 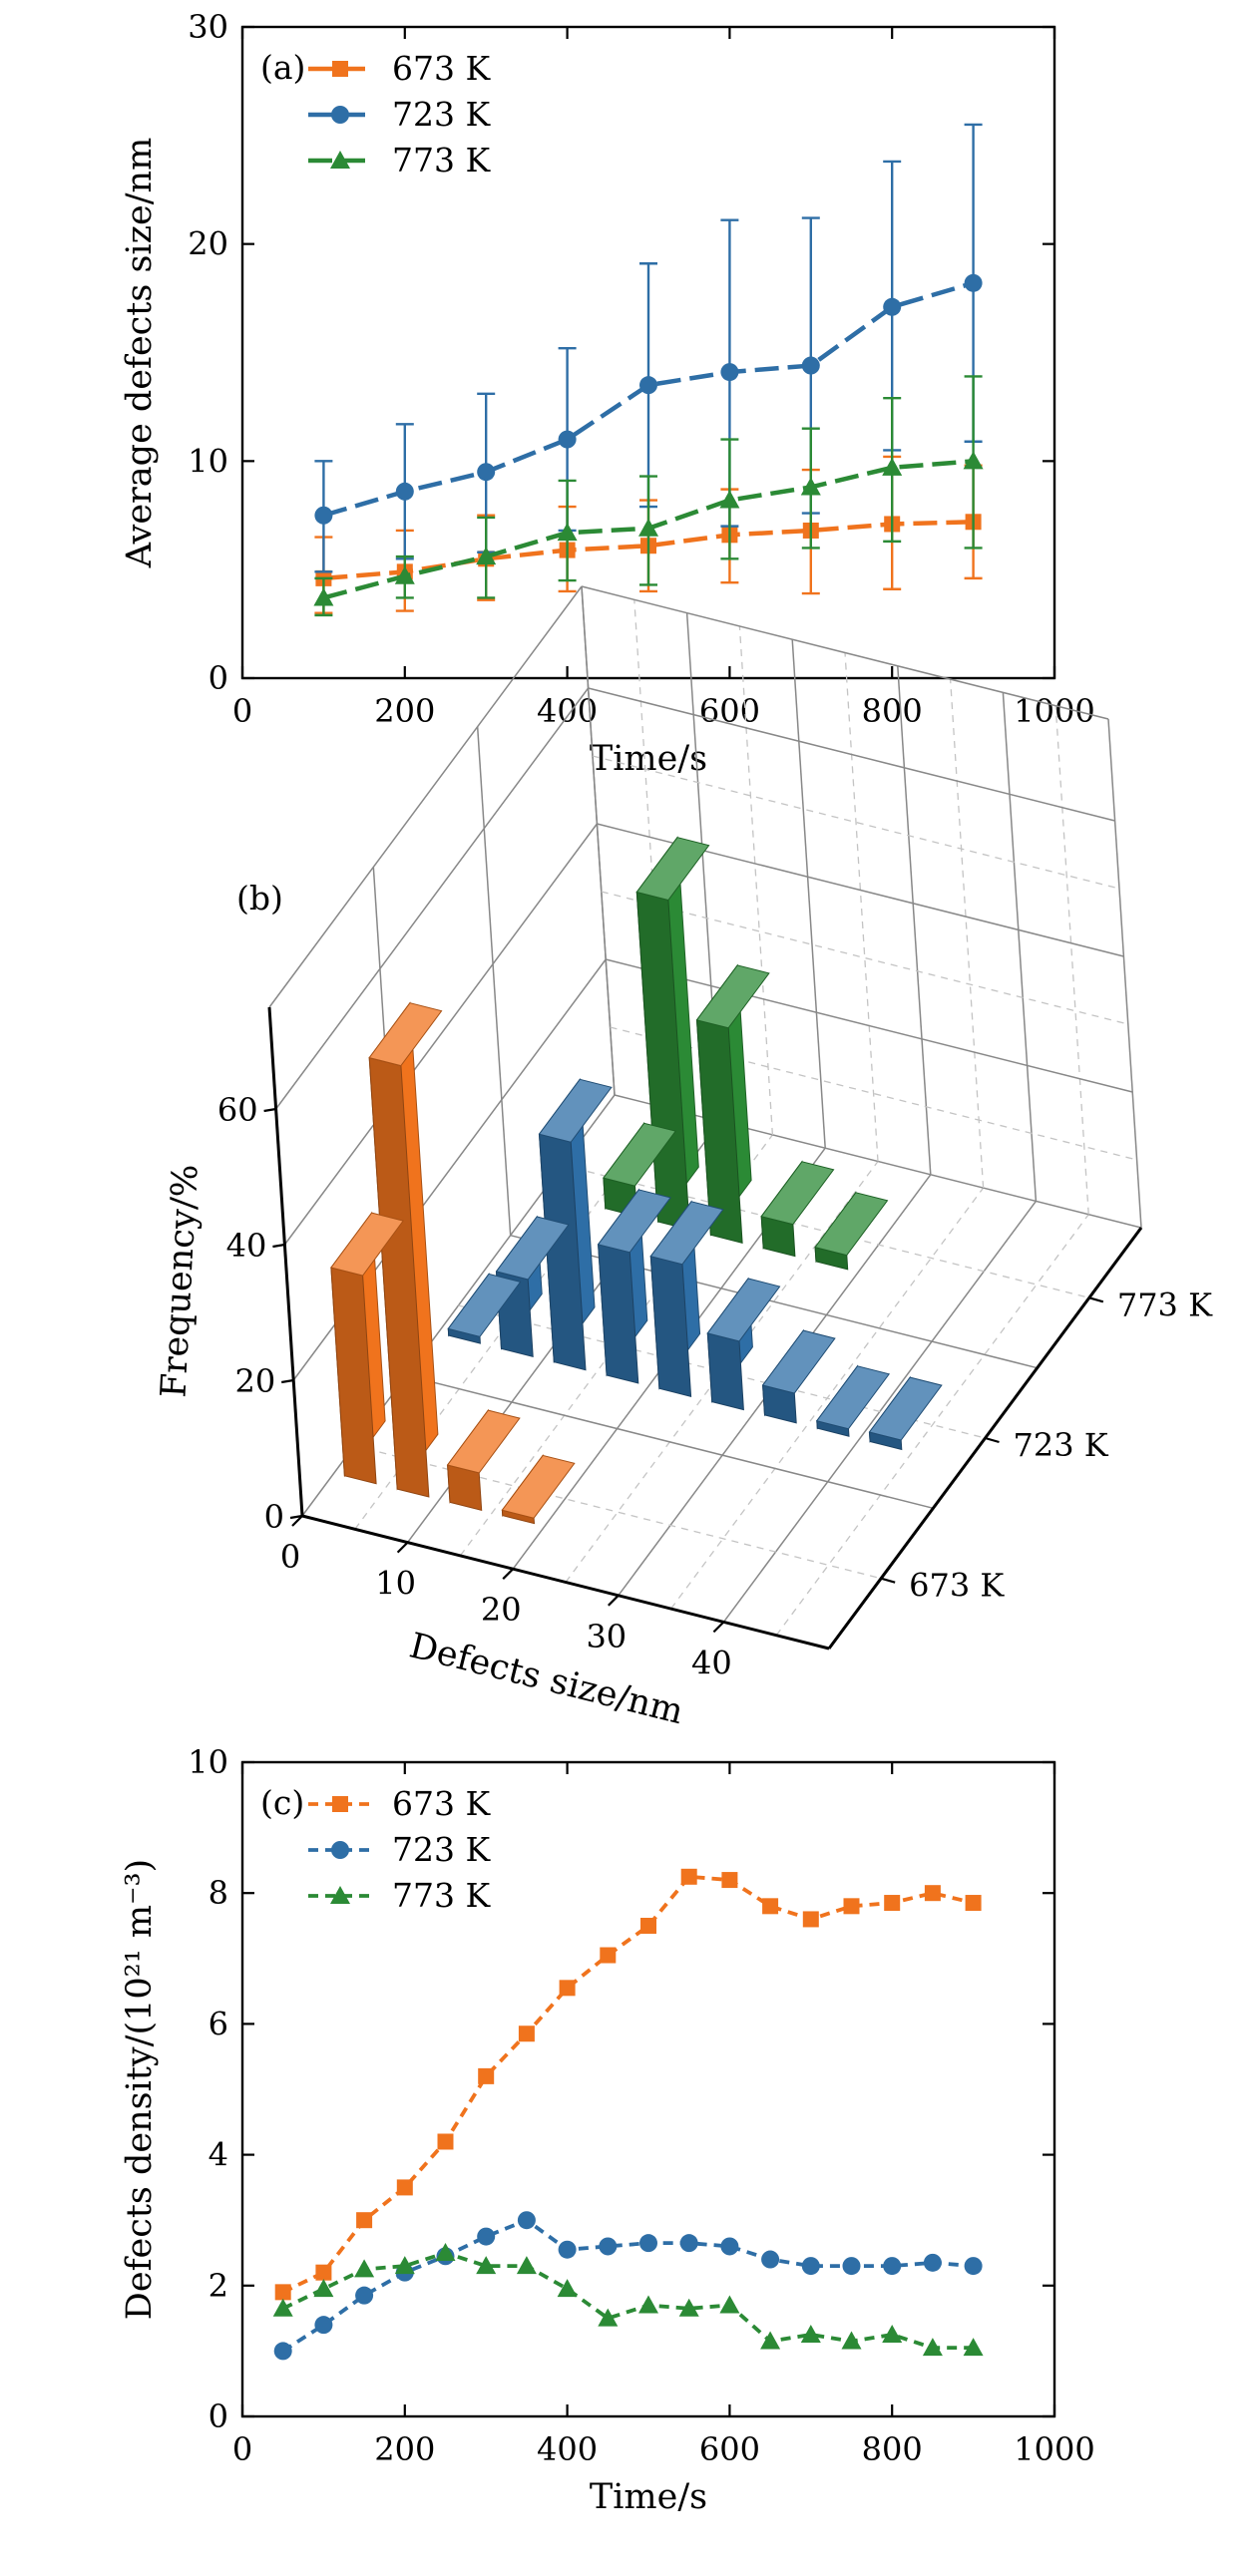 What do you see at coordinates (606, 1637) in the screenshot?
I see `x-tick-label: 30` at bounding box center [606, 1637].